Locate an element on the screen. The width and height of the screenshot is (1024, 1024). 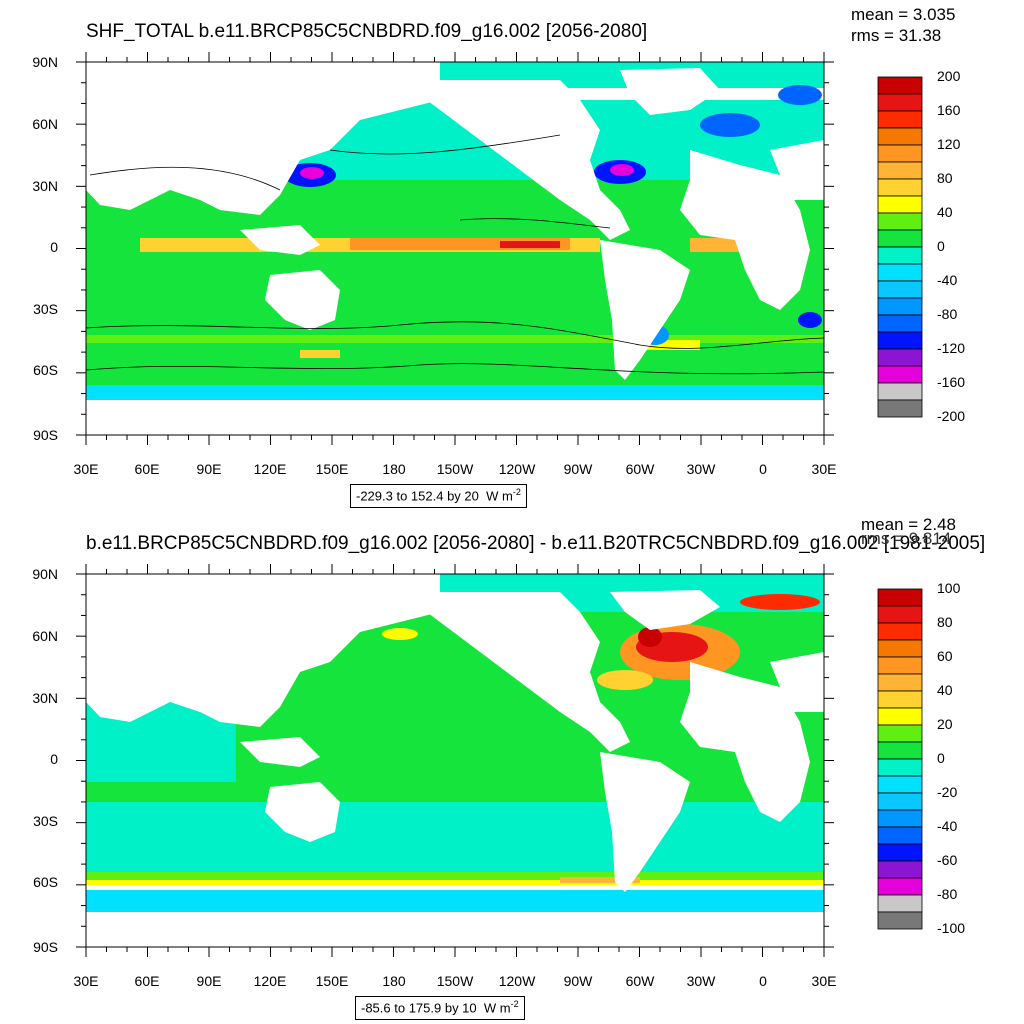
colorbar-label: -160 is located at coordinates (951, 382).